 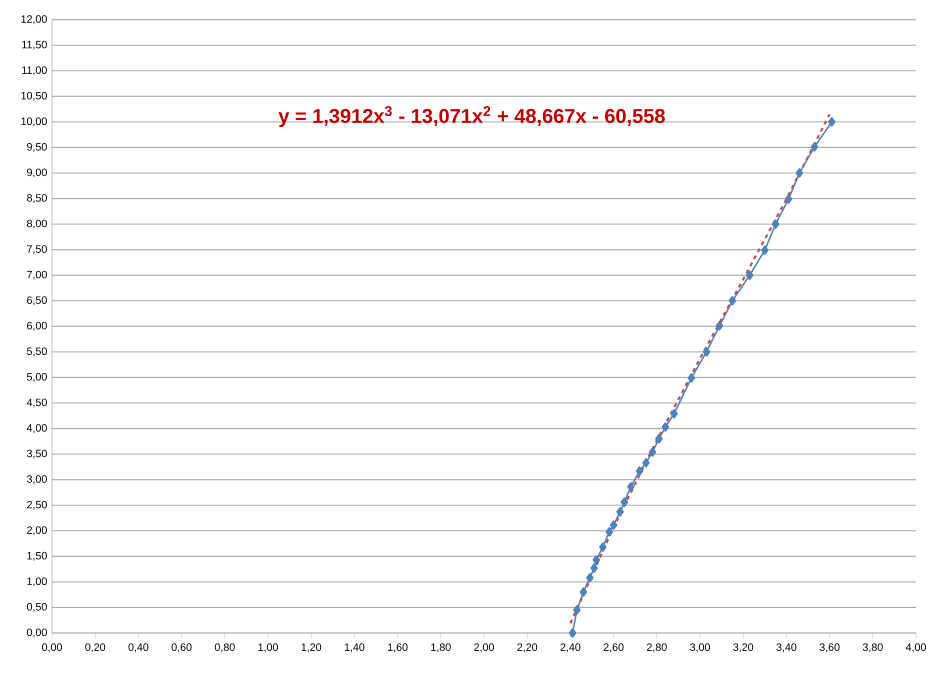 What do you see at coordinates (36, 428) in the screenshot?
I see `y-tick-label: 4,00` at bounding box center [36, 428].